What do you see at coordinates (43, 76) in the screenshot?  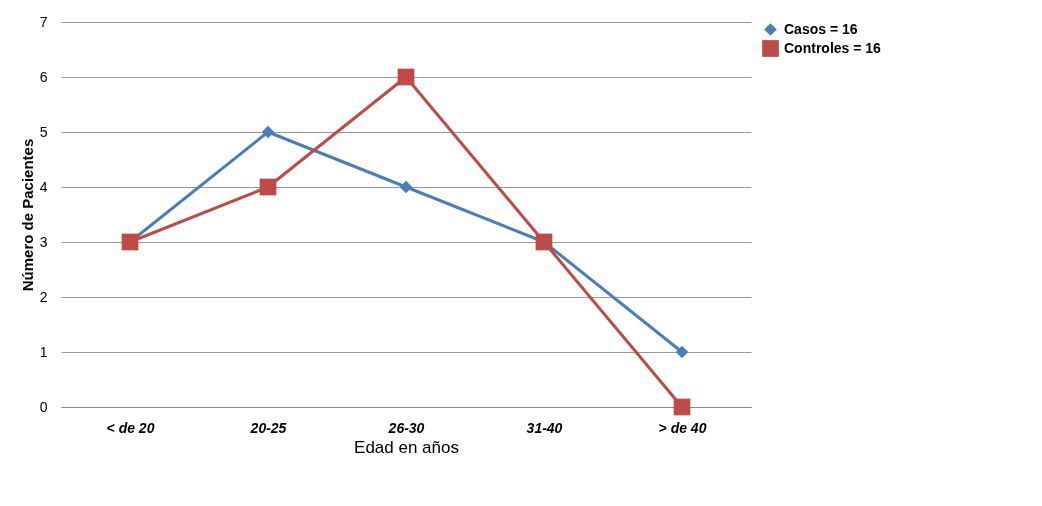 I see `y-tick-label: 6` at bounding box center [43, 76].